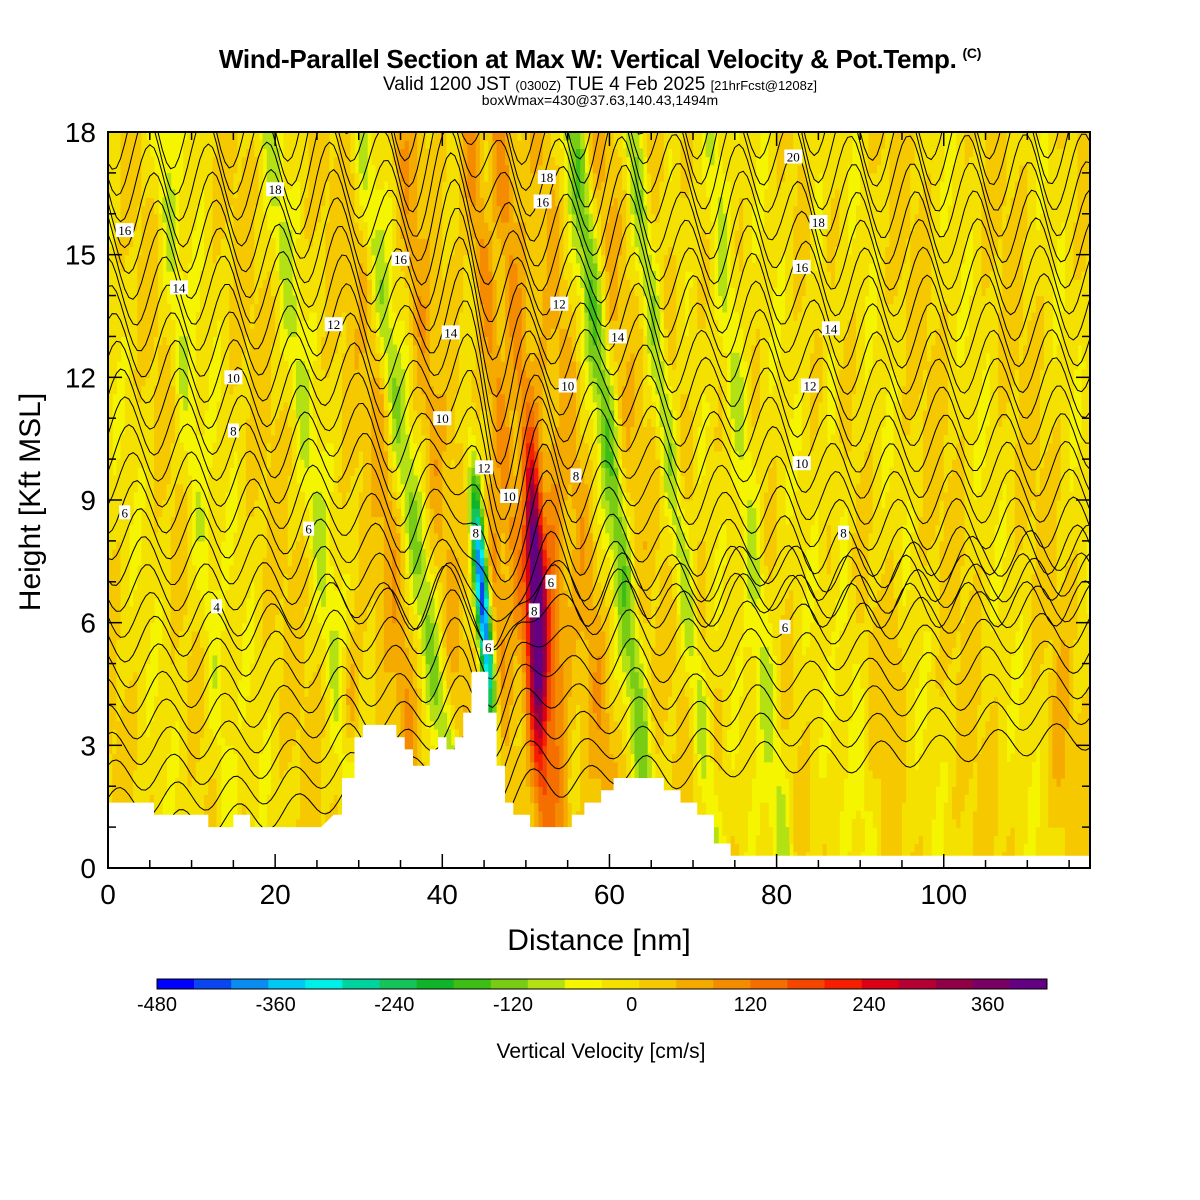  I want to click on colorbar, so click(602, 984).